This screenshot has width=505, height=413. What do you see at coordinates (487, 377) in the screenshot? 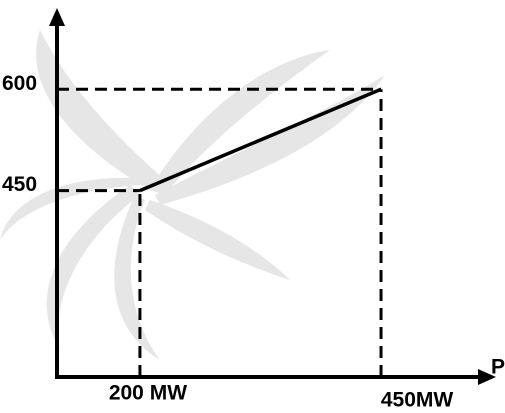
I see `x-axis-arrow` at bounding box center [487, 377].